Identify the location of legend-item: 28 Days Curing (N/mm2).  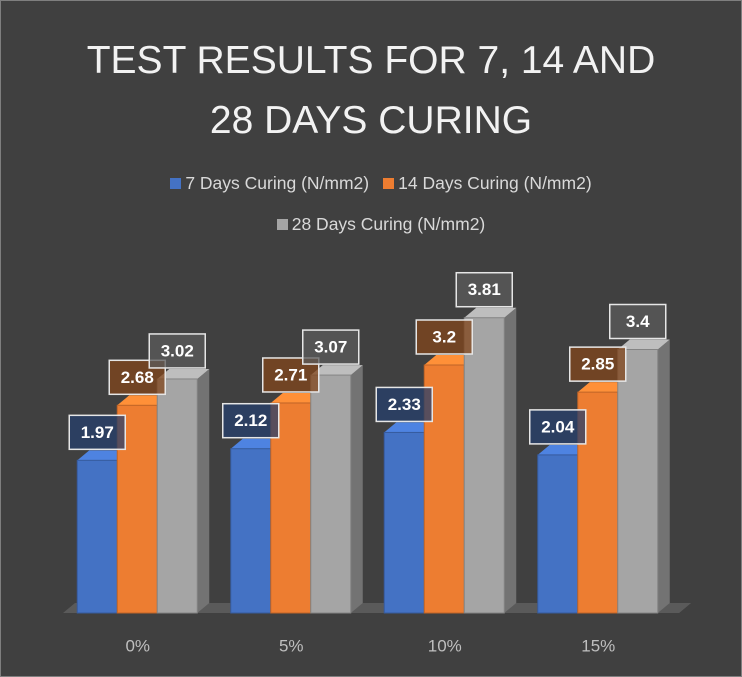
(381, 224).